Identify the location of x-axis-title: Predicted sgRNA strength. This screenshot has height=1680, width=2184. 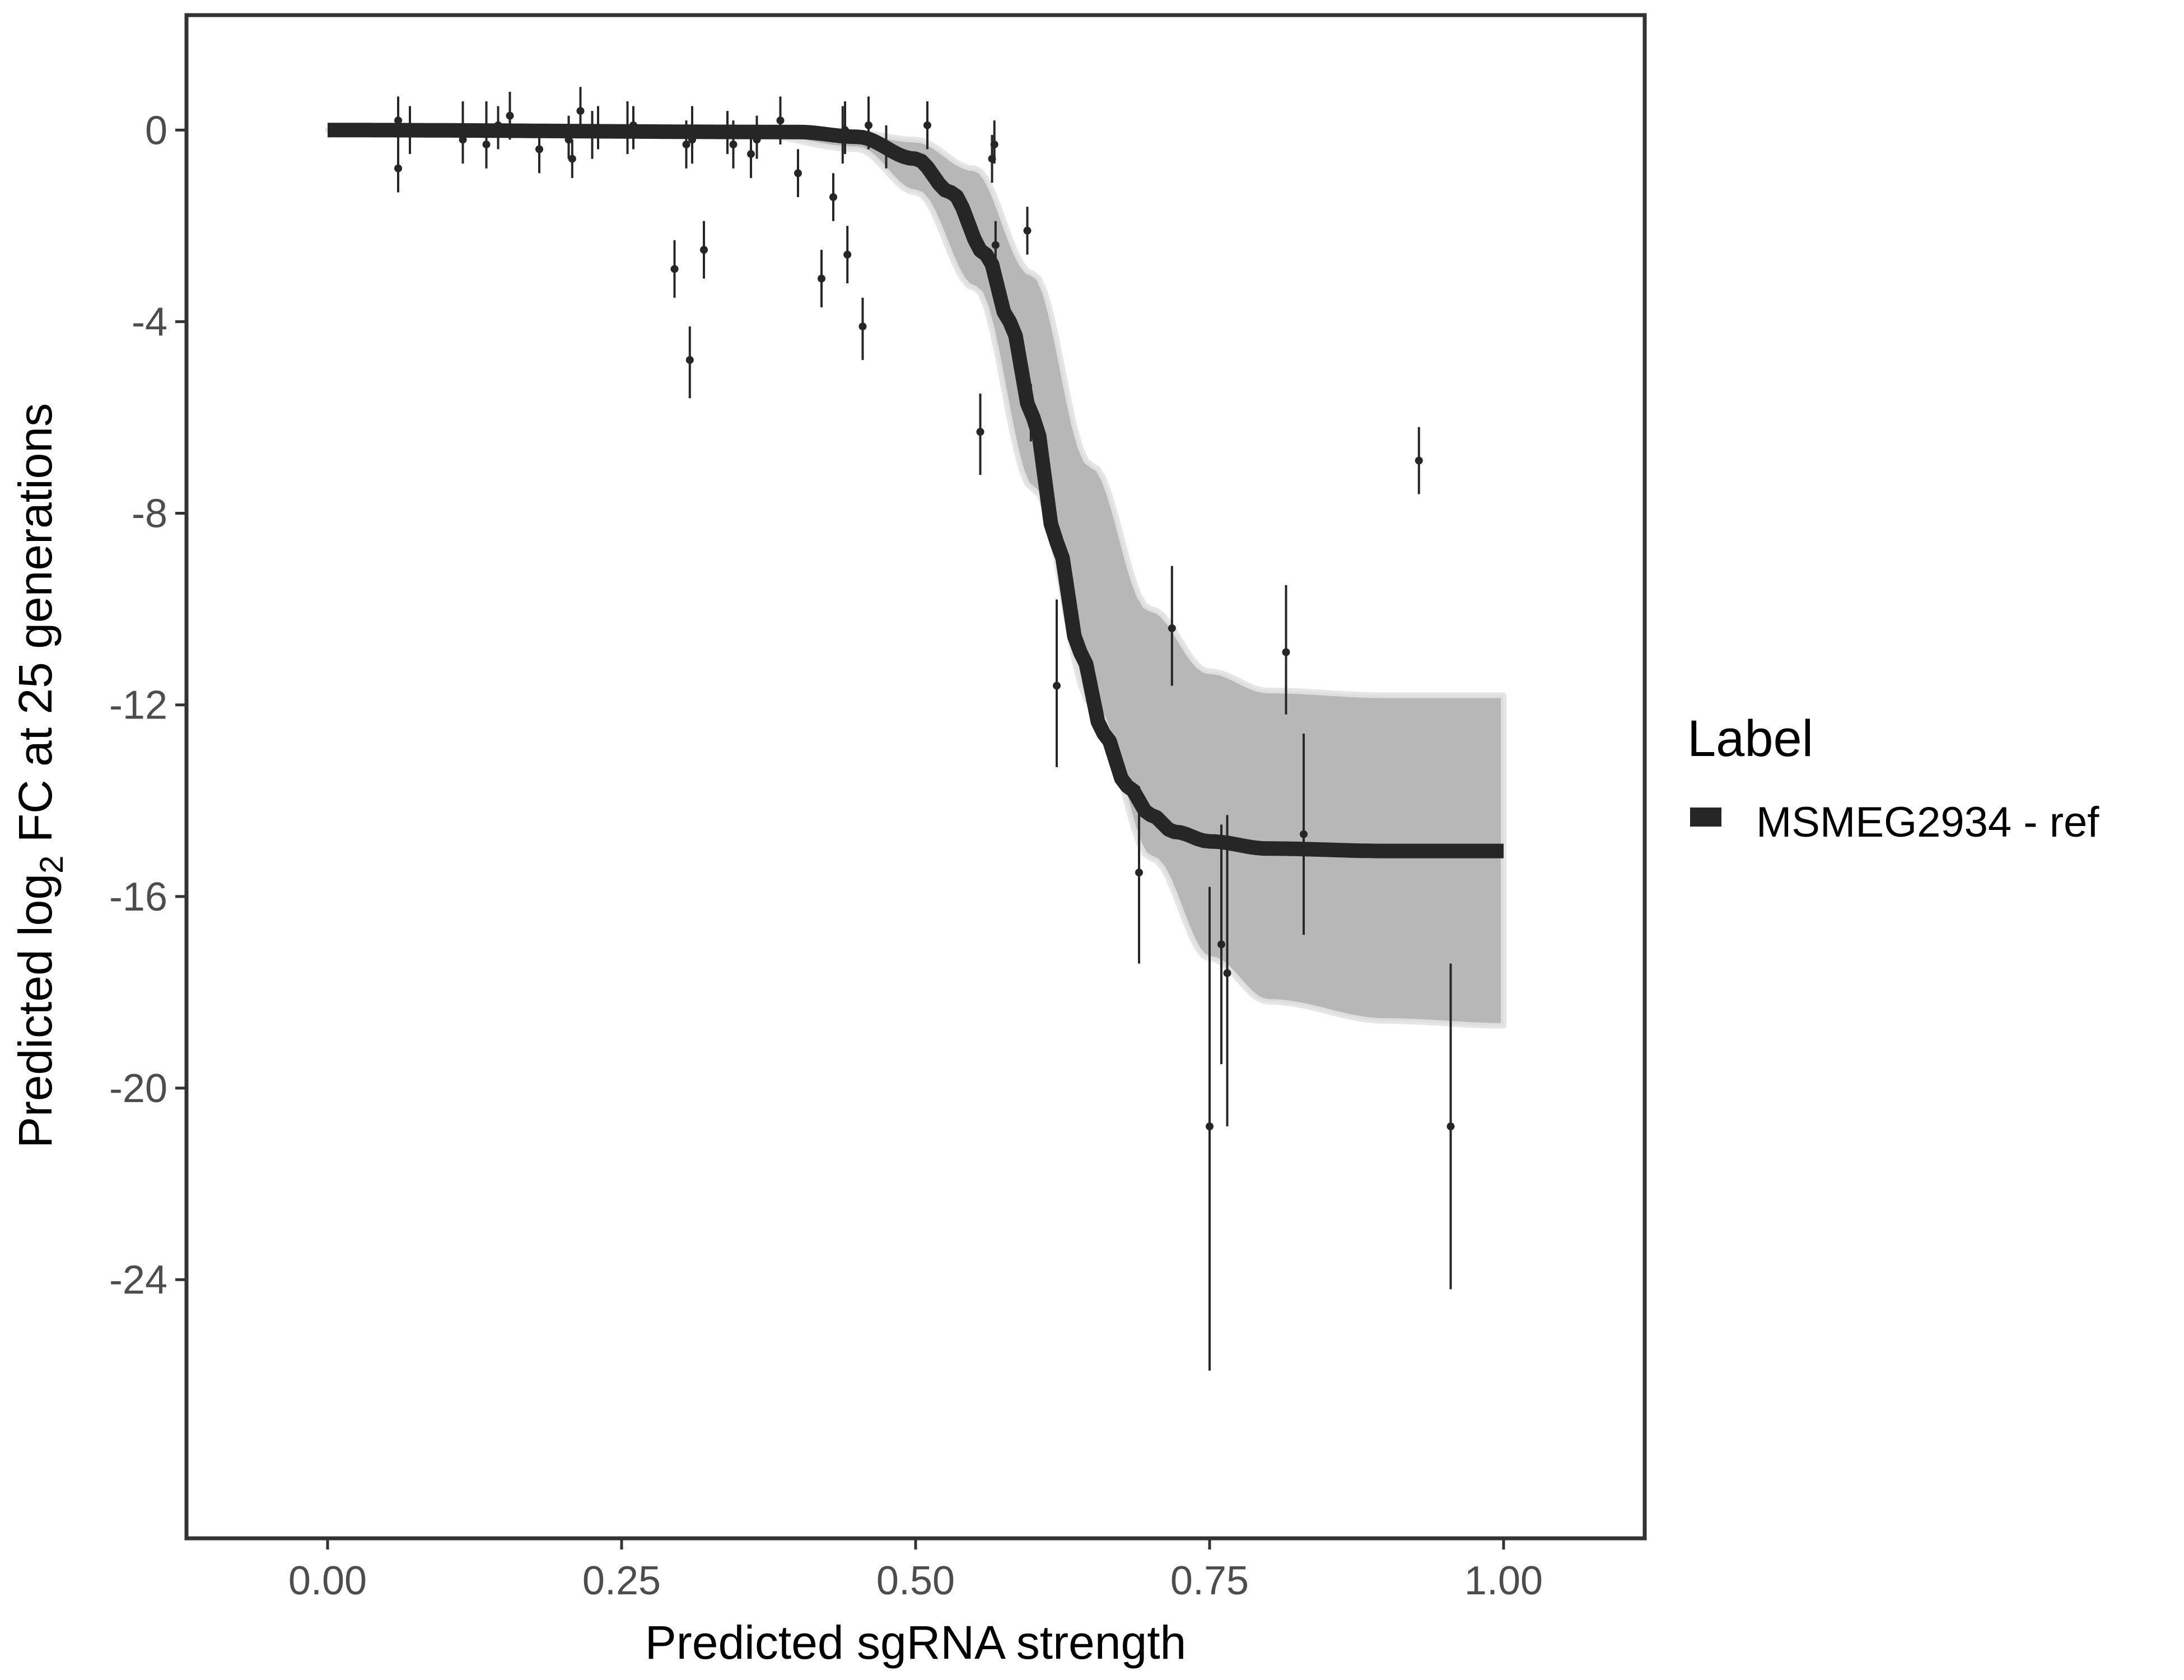
(916, 1643).